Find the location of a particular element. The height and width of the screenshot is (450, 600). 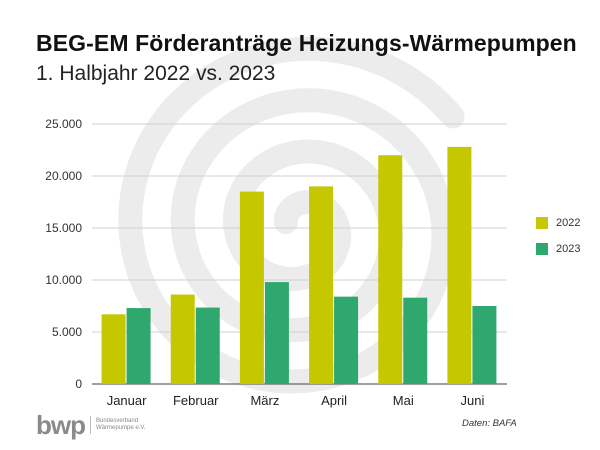

legend: 2022 2023 is located at coordinates (558, 242).